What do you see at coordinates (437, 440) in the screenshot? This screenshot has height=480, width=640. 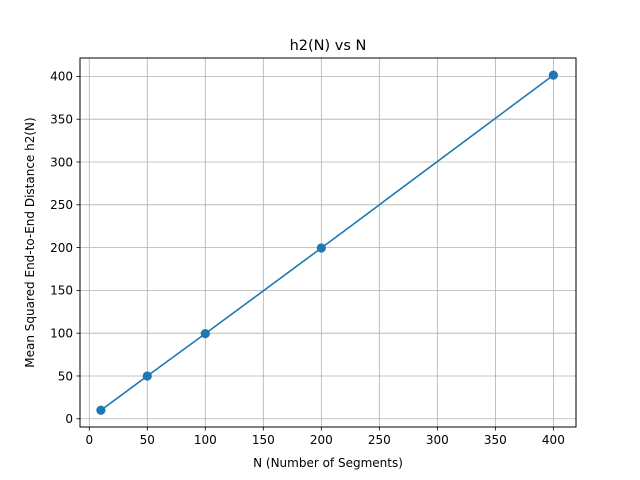 I see `x-tick-label: 300` at bounding box center [437, 440].